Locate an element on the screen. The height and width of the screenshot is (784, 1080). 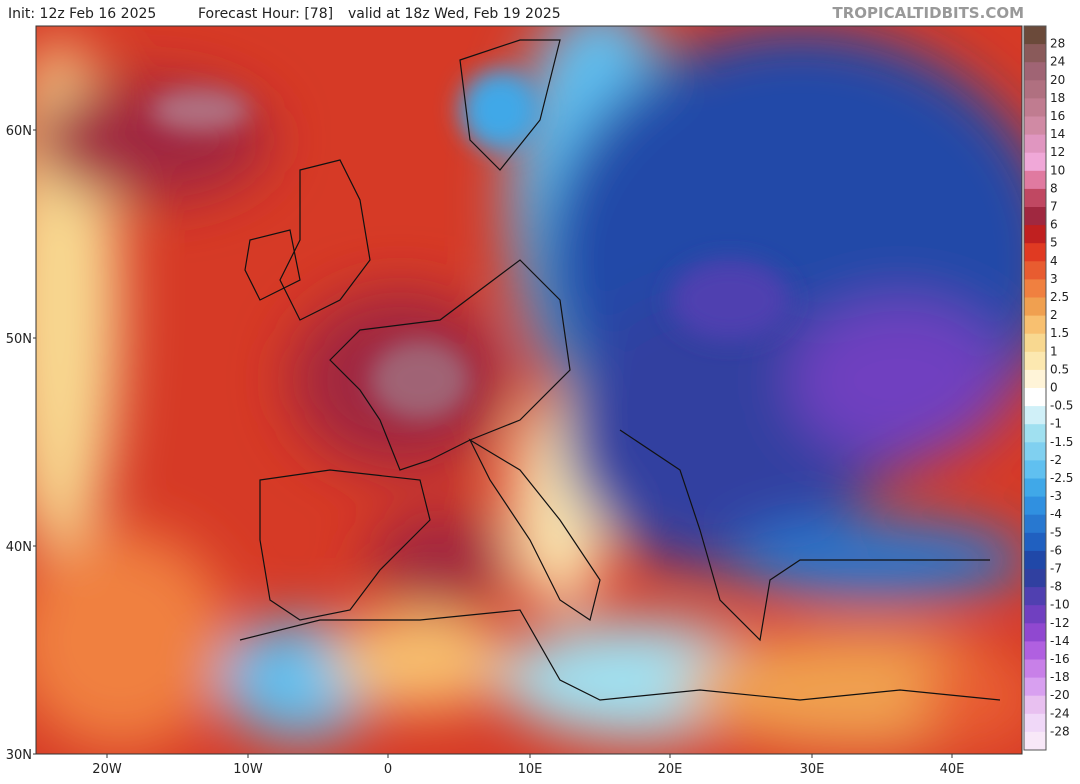
colorbar-label: 0.5 is located at coordinates (1059, 369).